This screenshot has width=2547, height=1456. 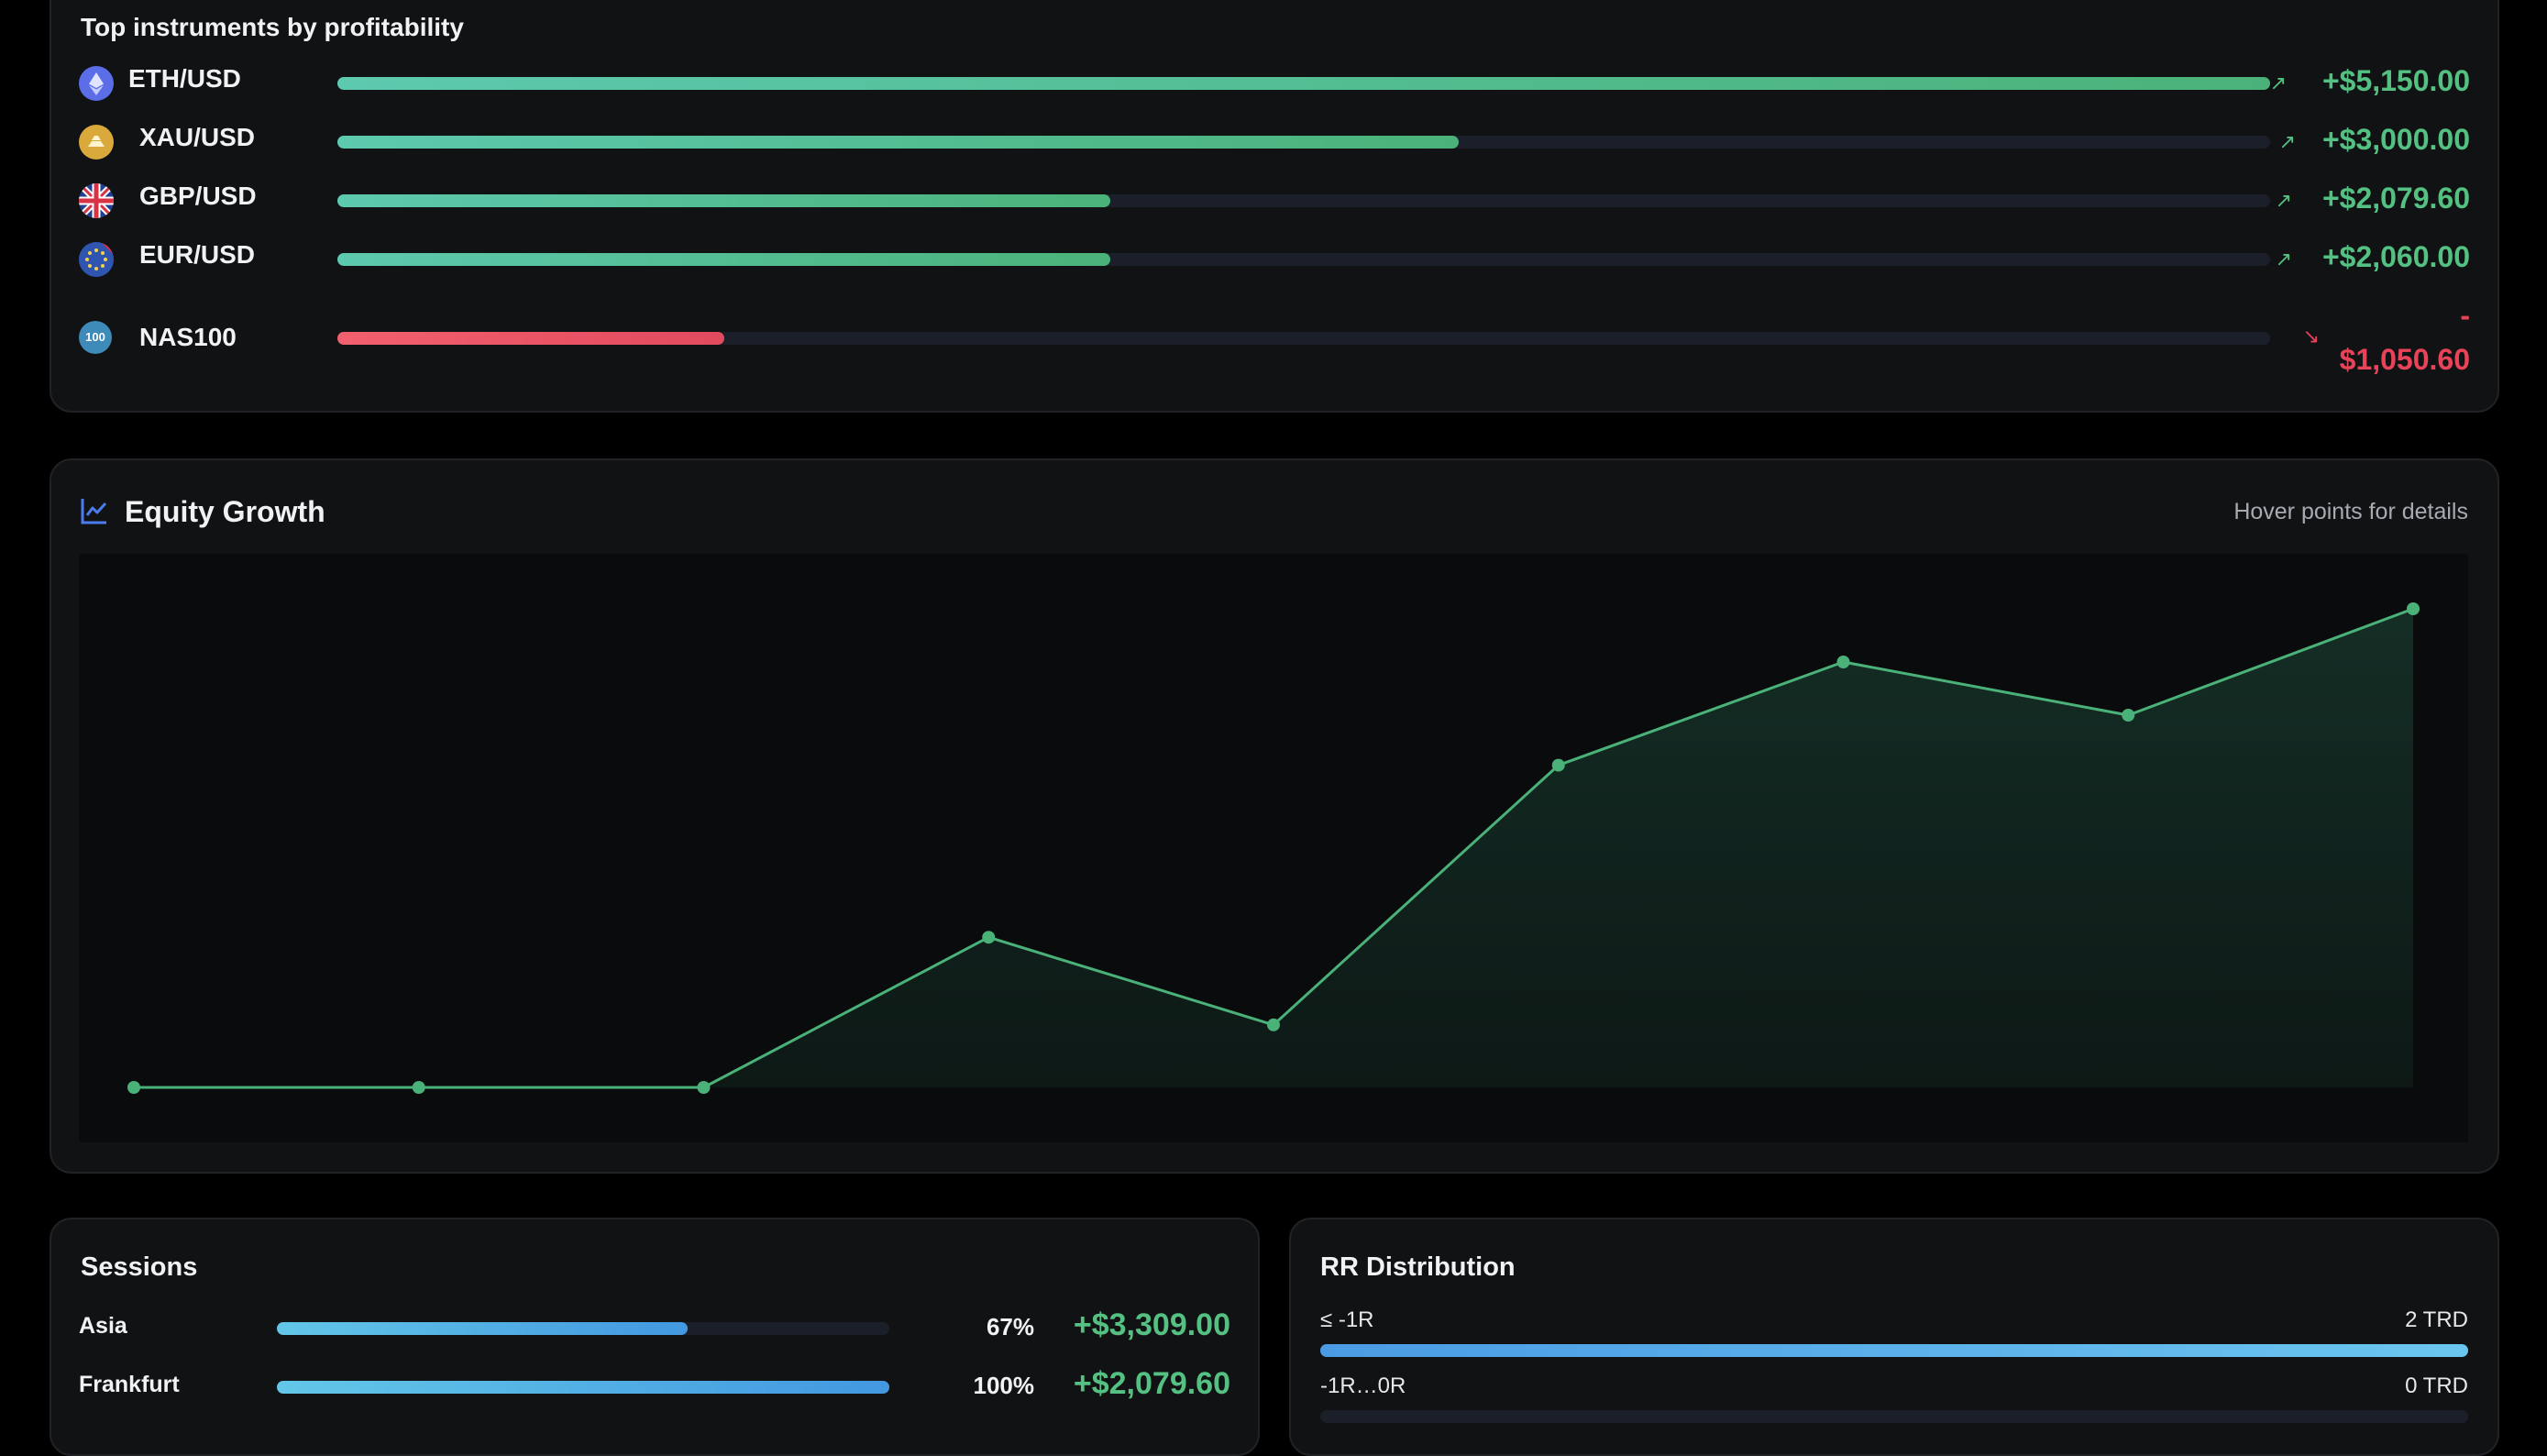 I want to click on sessions-title: Sessions, so click(x=139, y=1267).